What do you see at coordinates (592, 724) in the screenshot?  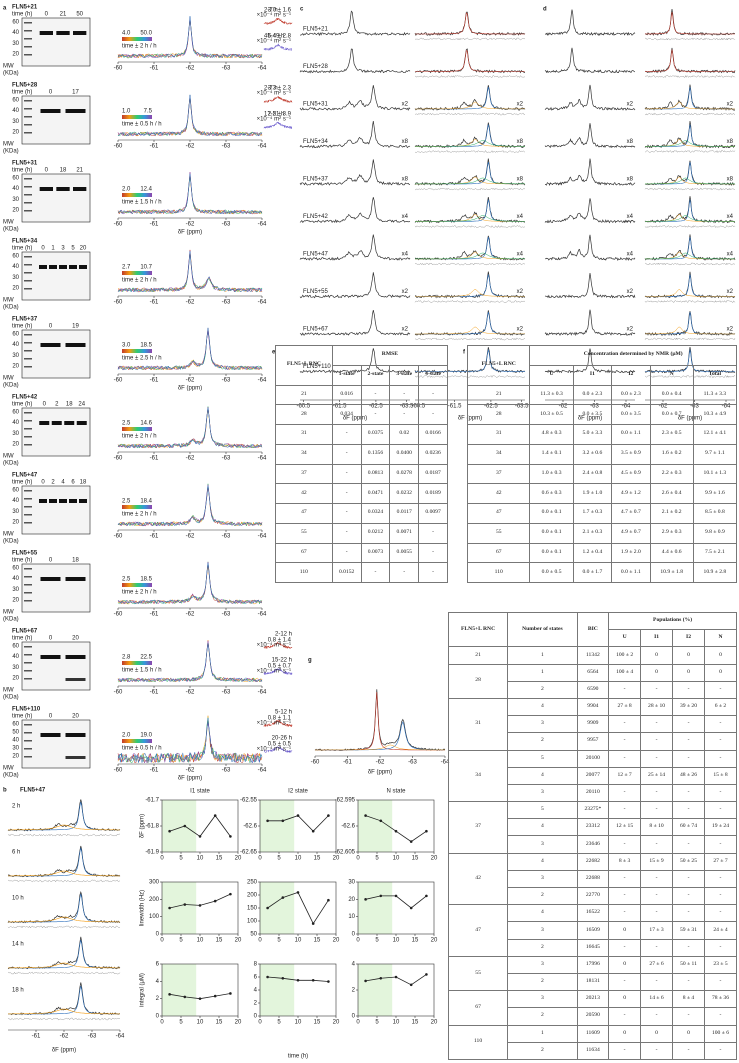 I see `table-row: 31 4 9904 27 ± 8 28 ± 10 39 ± 20 6 ± 2` at bounding box center [592, 724].